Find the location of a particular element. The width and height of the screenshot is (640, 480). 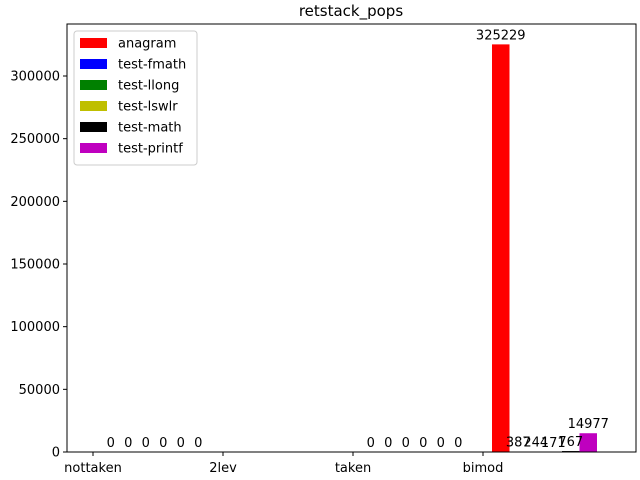

x-tick-label: 2lev is located at coordinates (223, 468).